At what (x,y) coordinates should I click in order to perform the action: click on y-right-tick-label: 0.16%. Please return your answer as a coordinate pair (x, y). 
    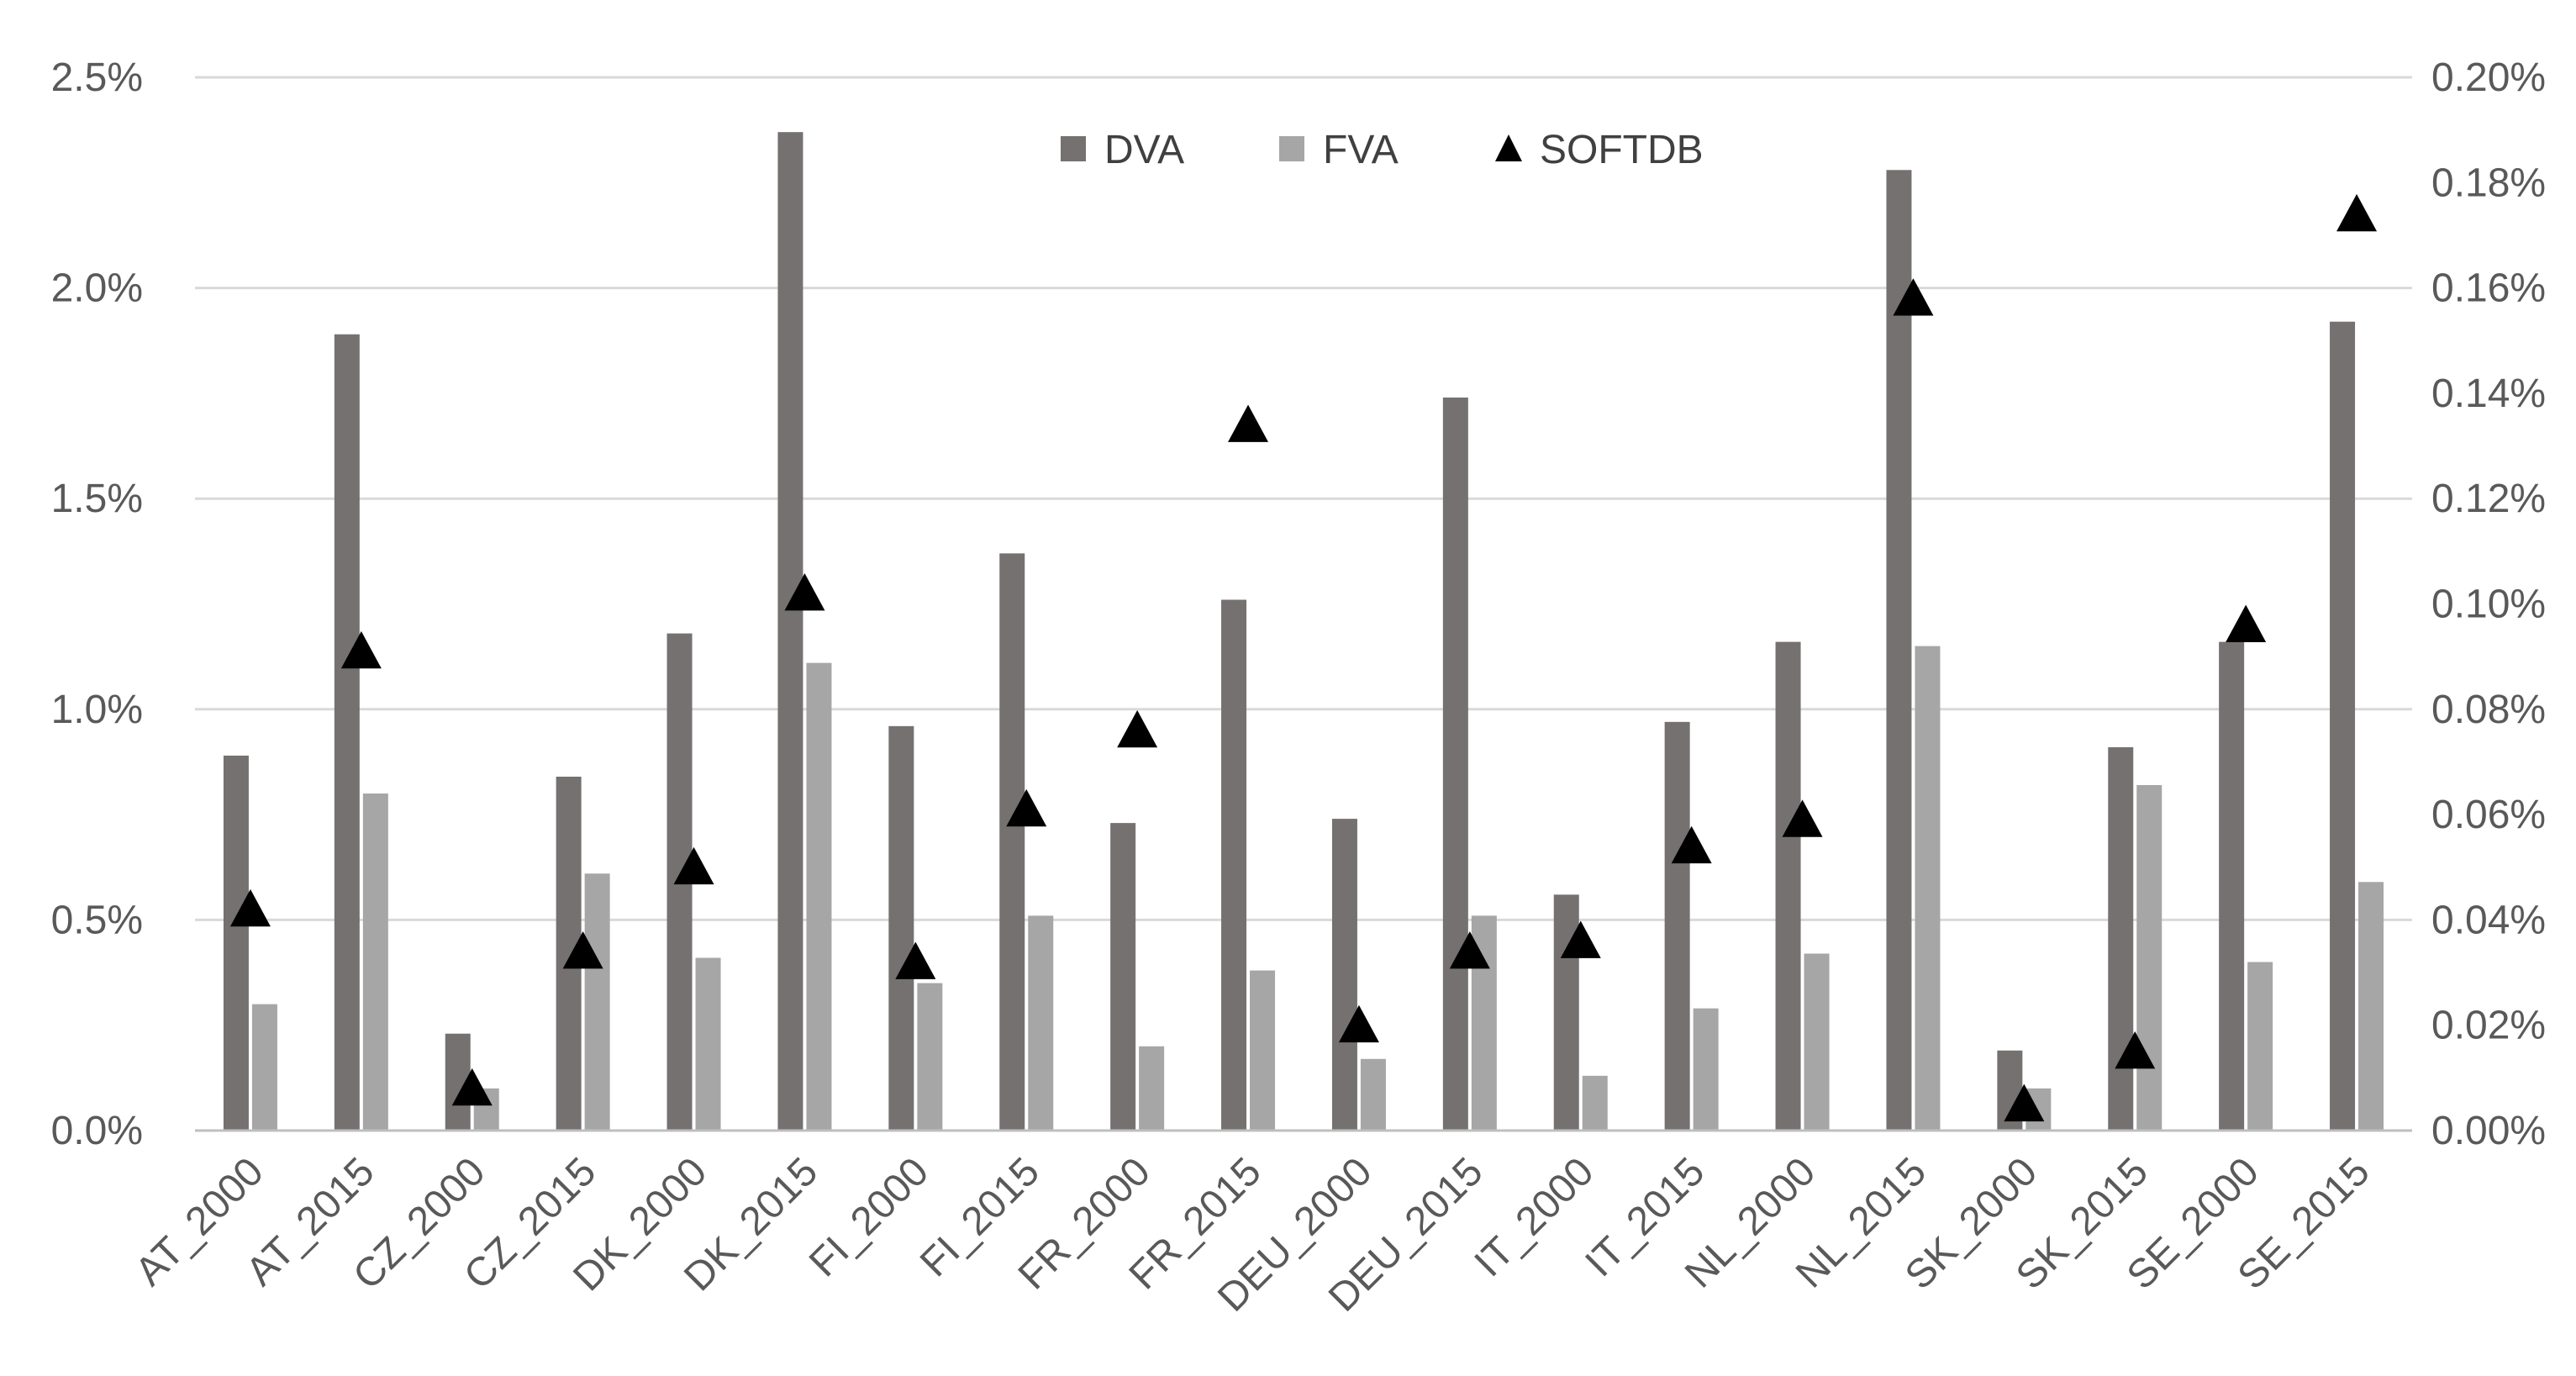
    Looking at the image, I should click on (2488, 288).